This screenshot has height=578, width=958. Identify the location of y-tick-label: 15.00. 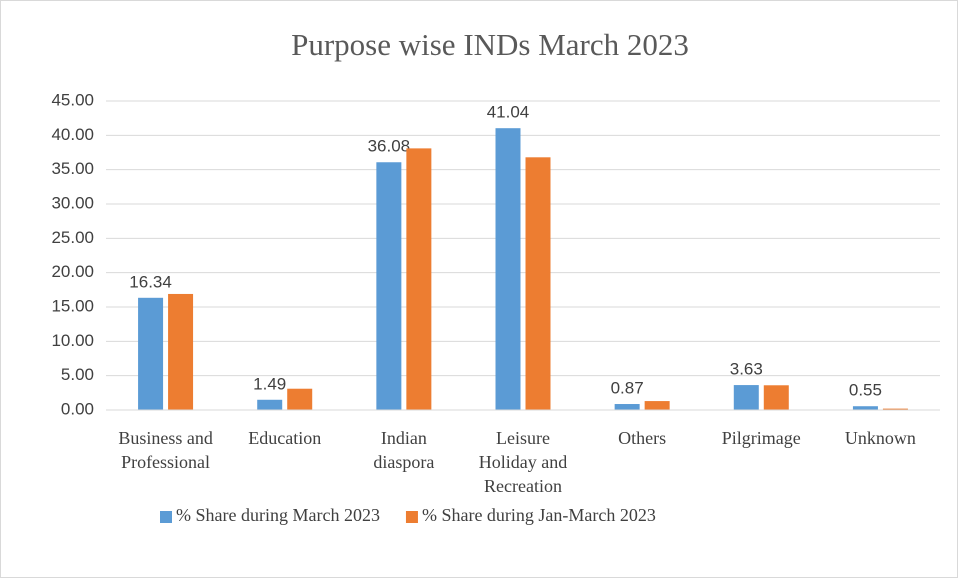
(72, 305).